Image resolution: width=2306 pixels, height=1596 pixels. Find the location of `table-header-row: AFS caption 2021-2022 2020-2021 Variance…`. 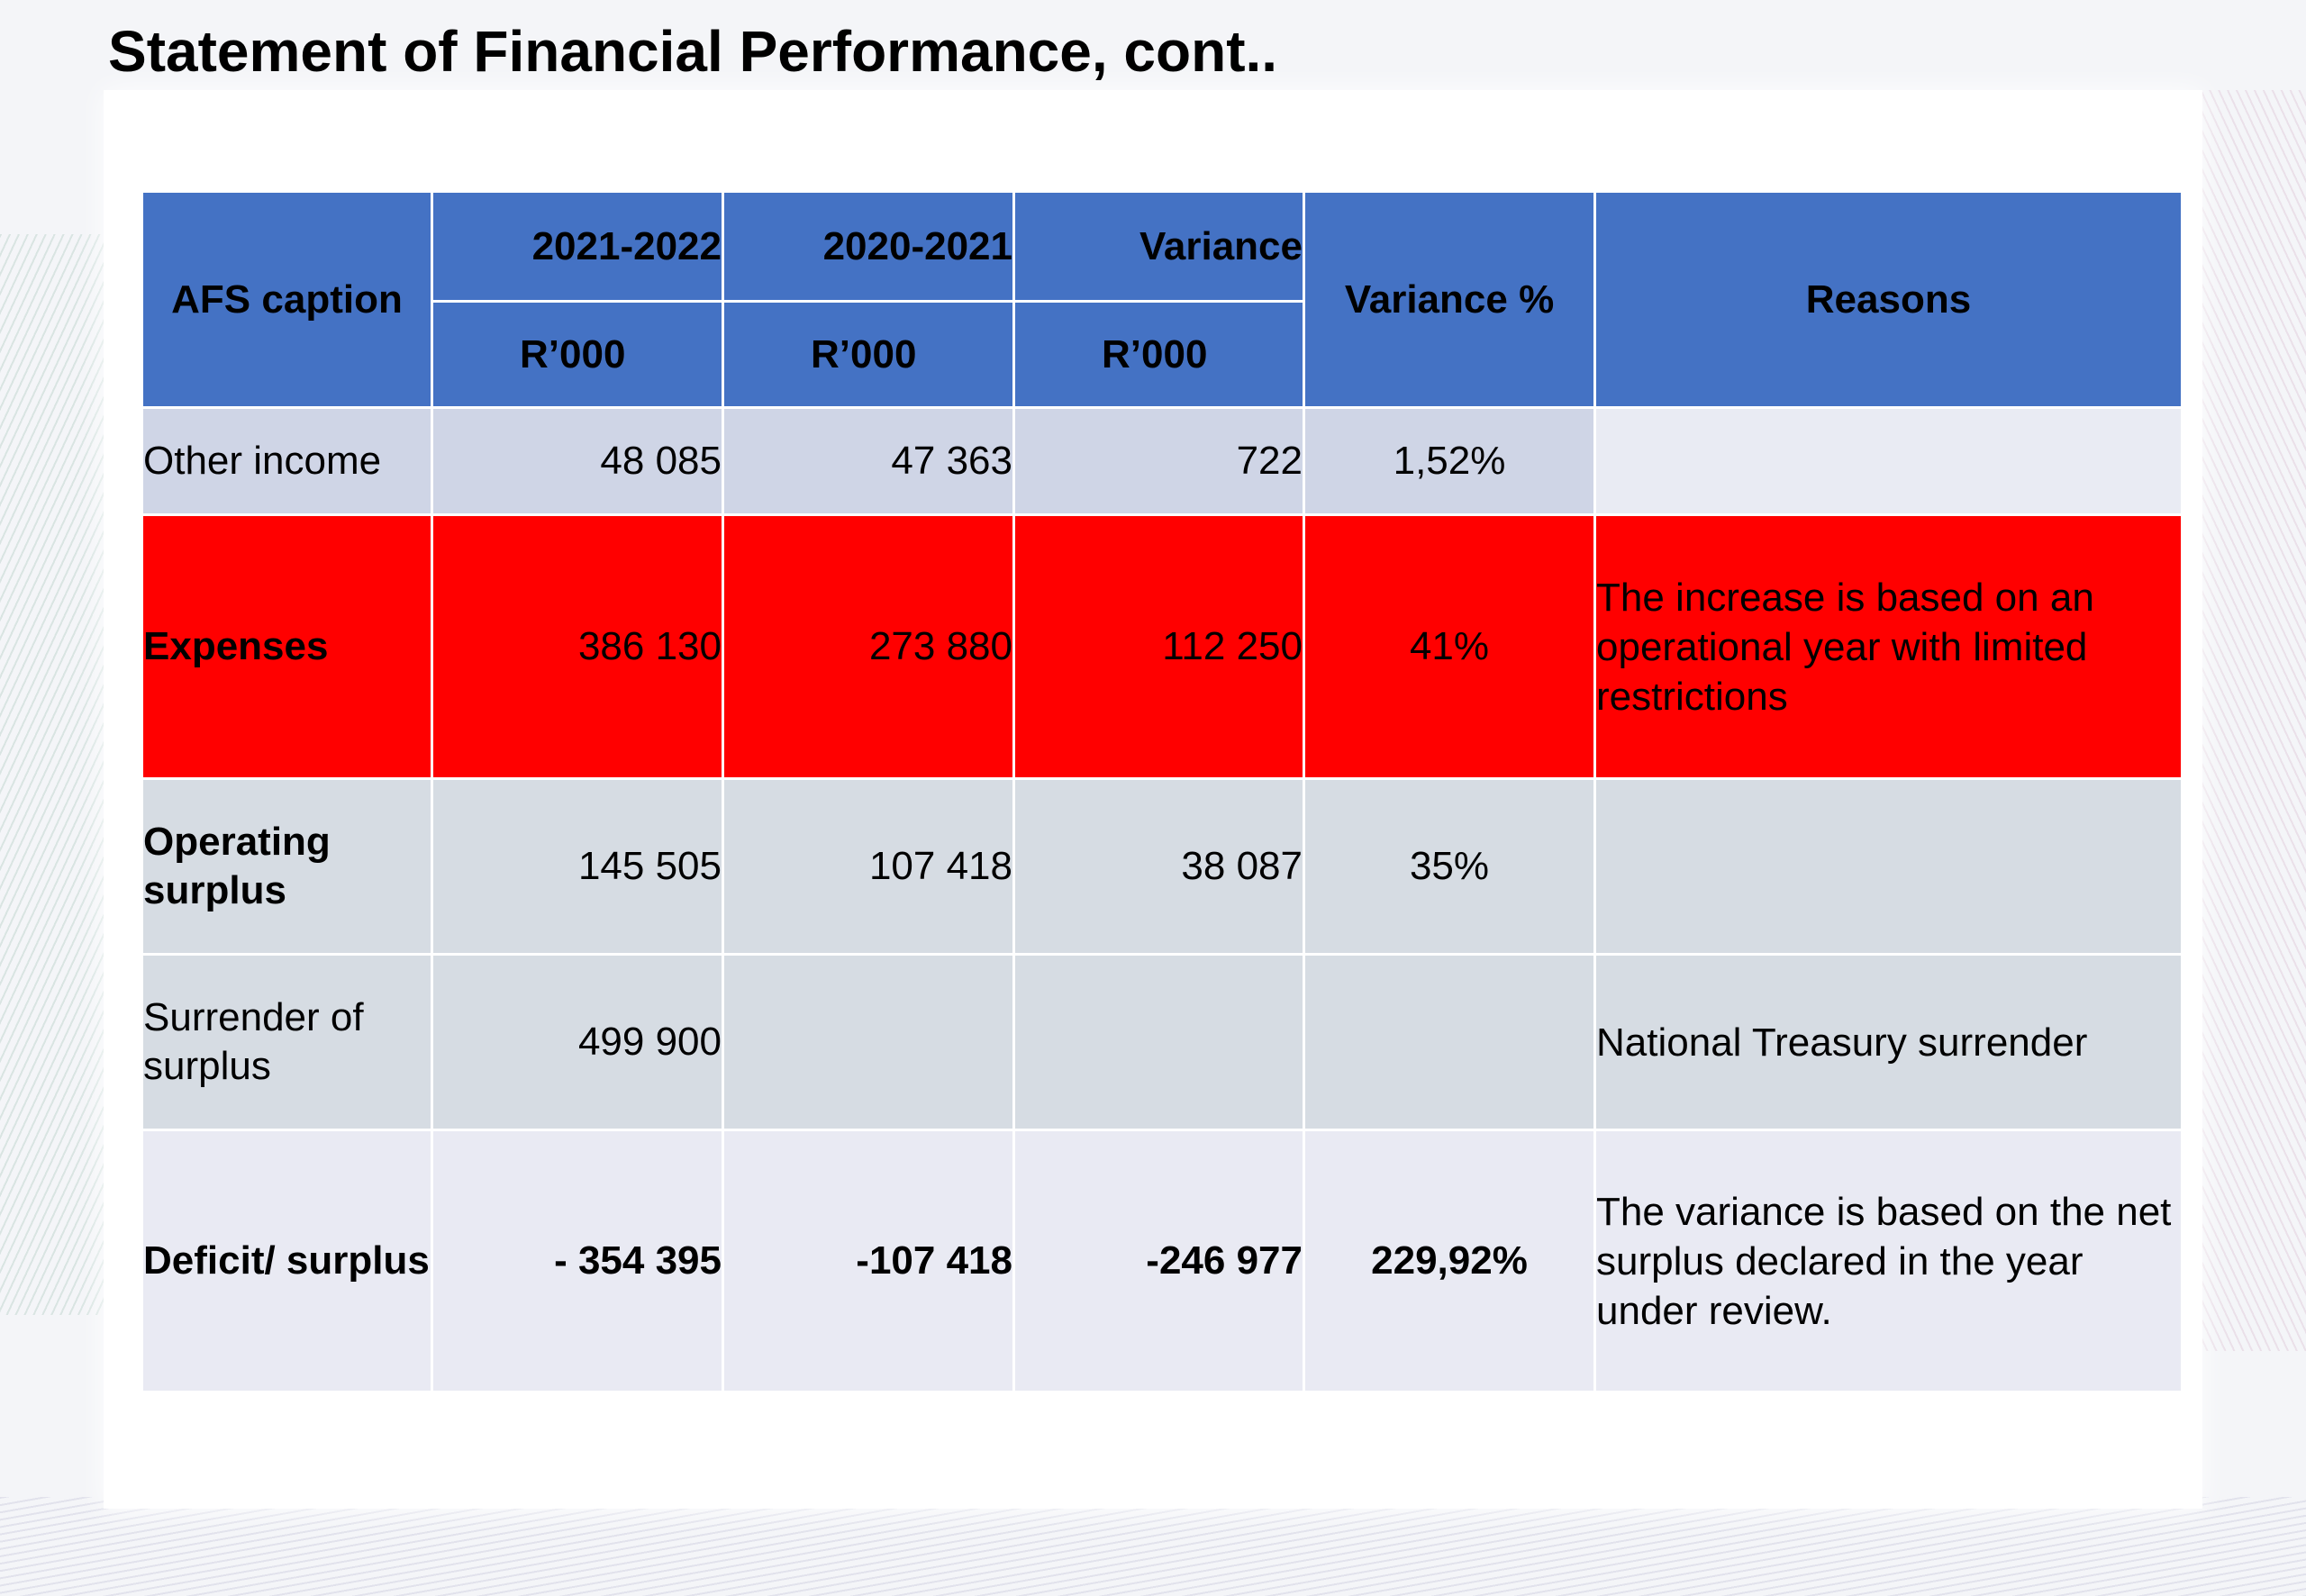

table-header-row: AFS caption 2021-2022 2020-2021 Variance… is located at coordinates (1162, 299).